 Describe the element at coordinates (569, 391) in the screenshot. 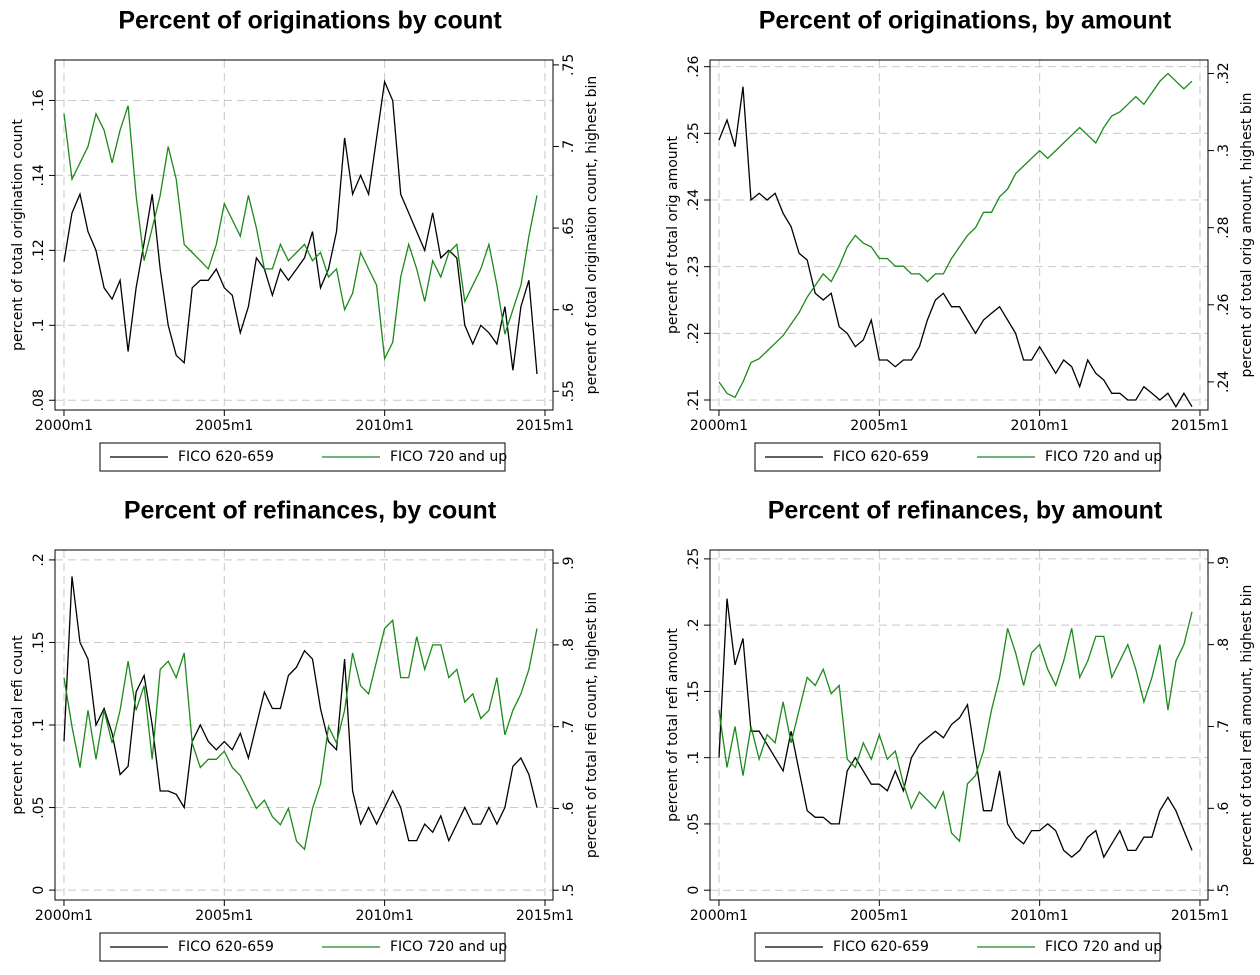

I see `y2-tick-label: .55` at that location.